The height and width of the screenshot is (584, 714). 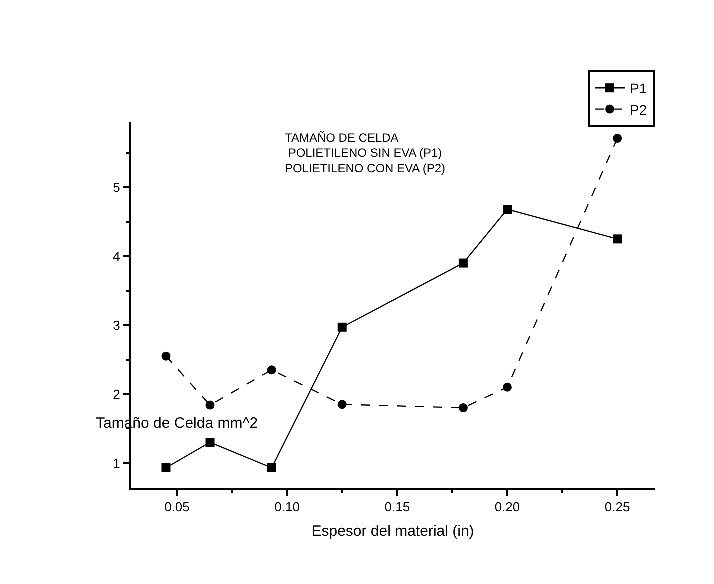 What do you see at coordinates (116, 256) in the screenshot?
I see `y-tick-label: 4` at bounding box center [116, 256].